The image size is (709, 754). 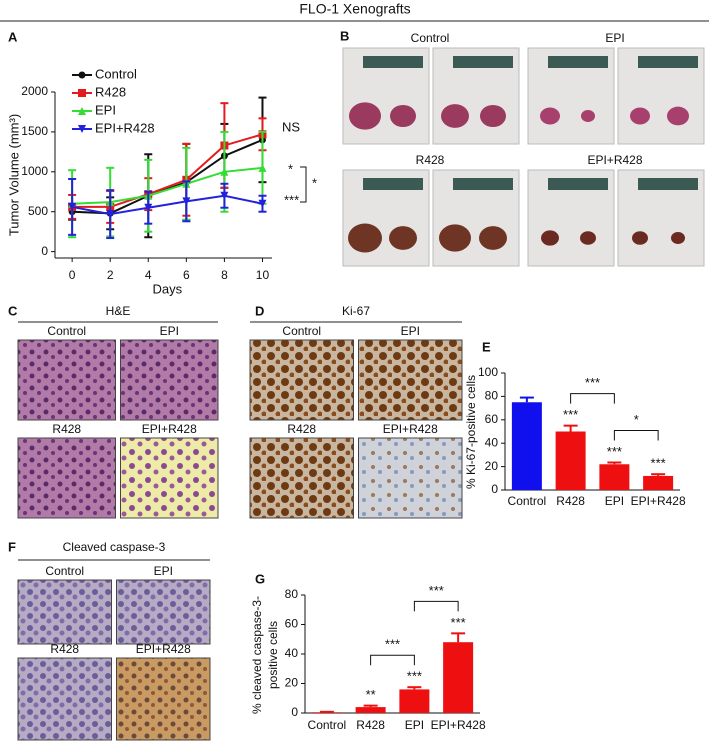 I want to click on legend-label: EPI, so click(x=105, y=109).